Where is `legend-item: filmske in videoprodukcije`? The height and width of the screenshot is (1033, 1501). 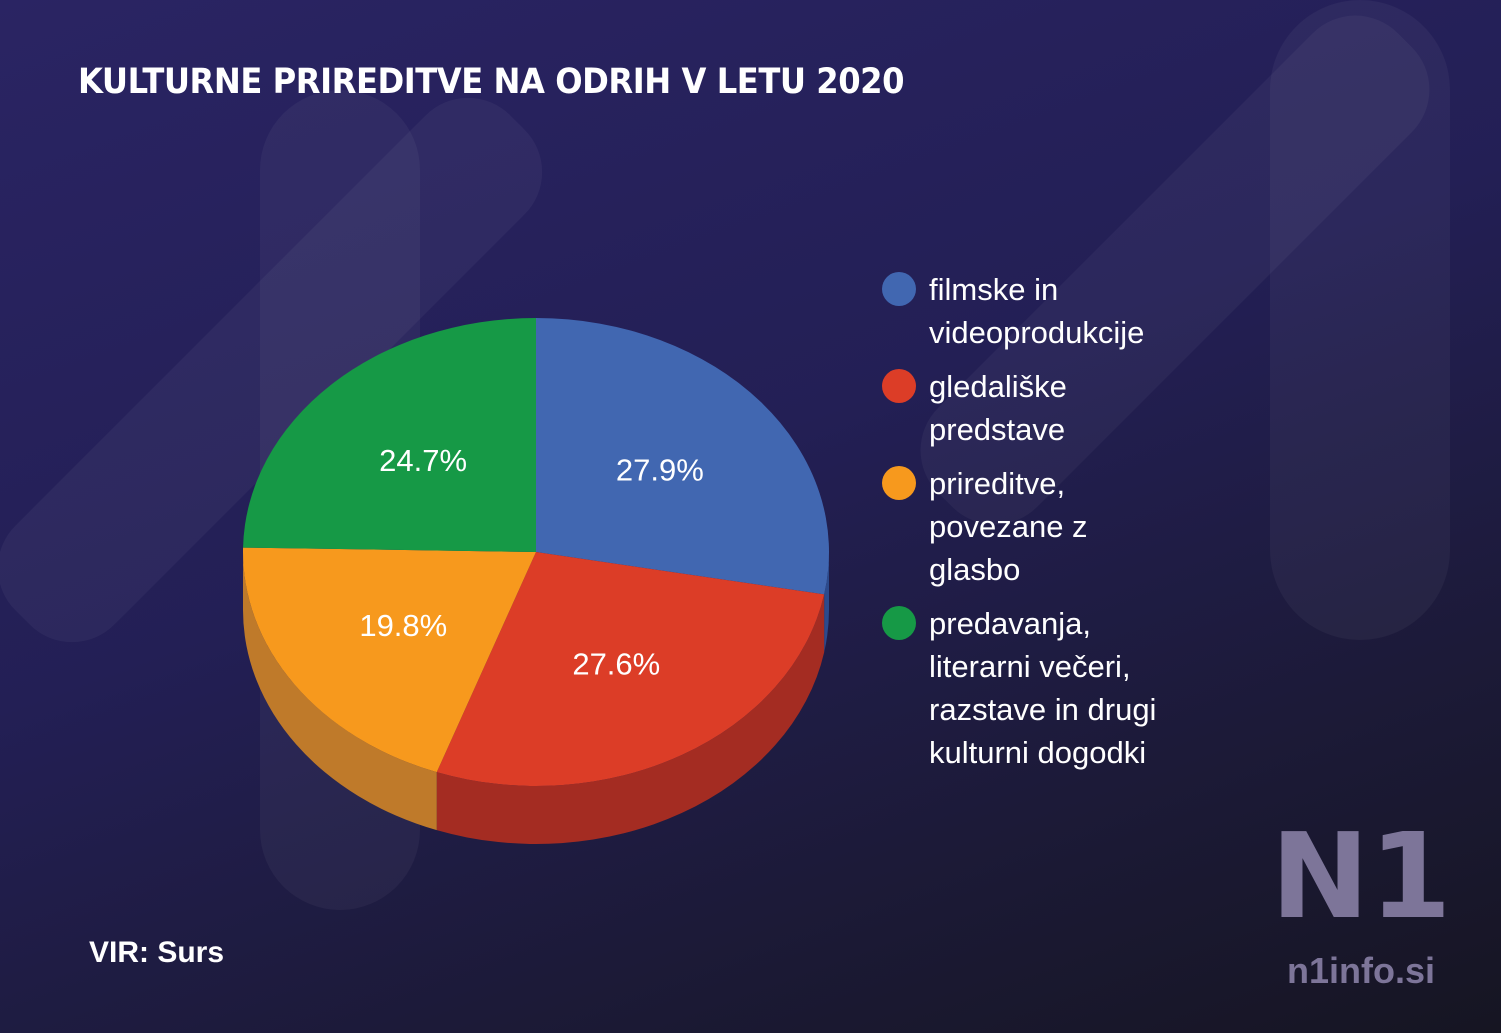 legend-item: filmske in videoprodukcije is located at coordinates (1034, 311).